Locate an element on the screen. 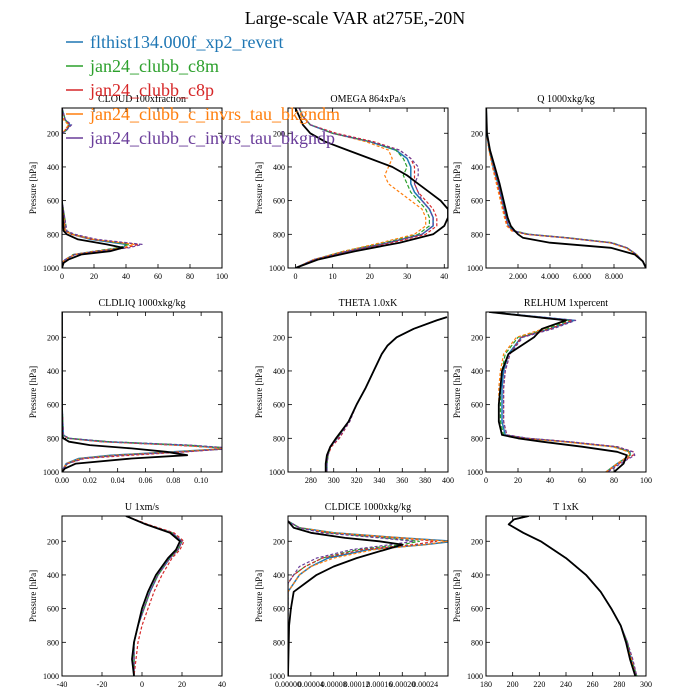  x-tick-label: 30 is located at coordinates (407, 276).